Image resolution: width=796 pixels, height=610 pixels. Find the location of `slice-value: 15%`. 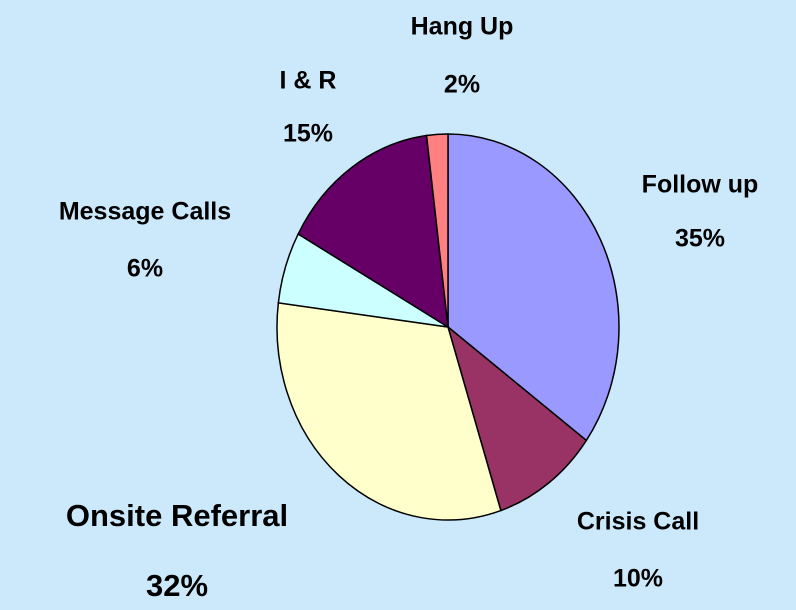

slice-value: 15% is located at coordinates (308, 134).